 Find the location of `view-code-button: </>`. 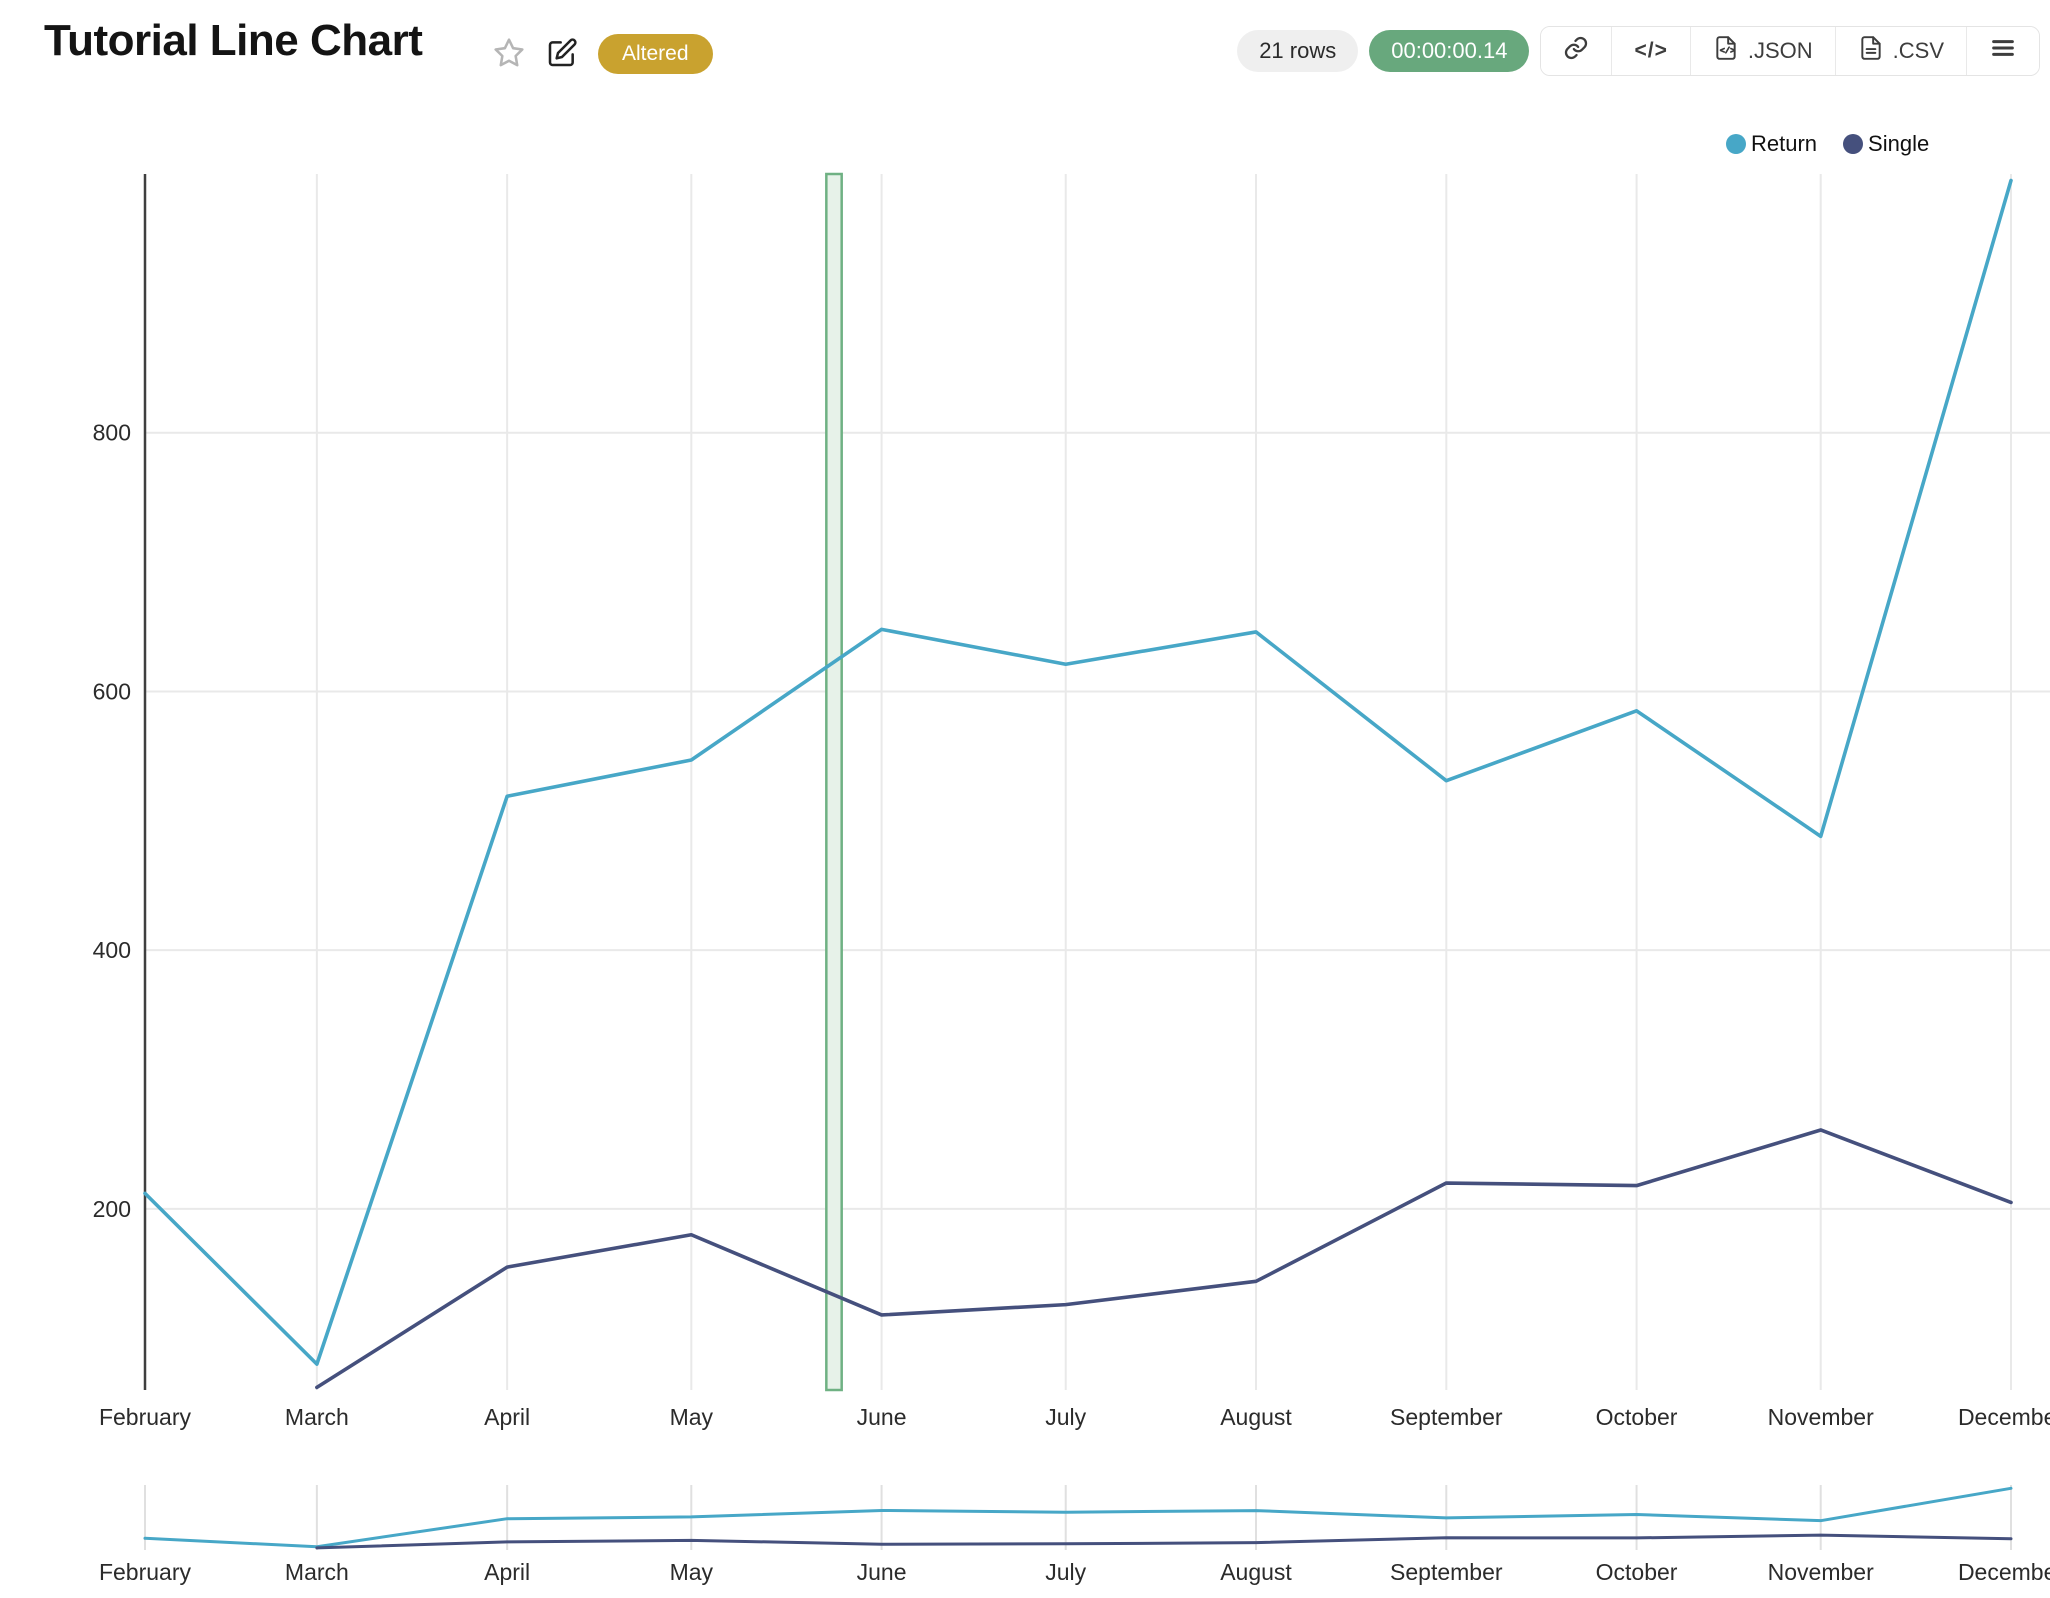

view-code-button: </> is located at coordinates (1650, 51).